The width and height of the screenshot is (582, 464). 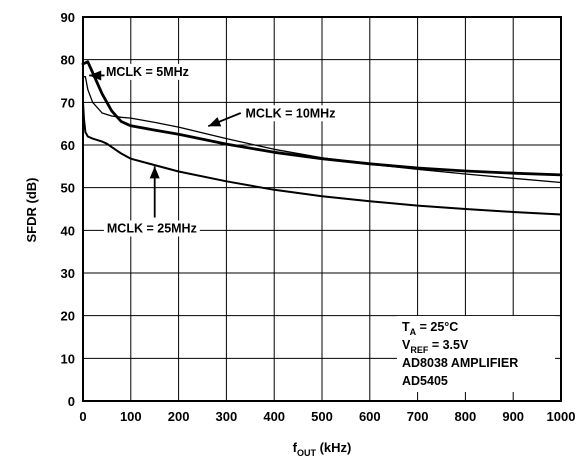 What do you see at coordinates (430, 328) in the screenshot?
I see `condition-ta: TA = 25°C` at bounding box center [430, 328].